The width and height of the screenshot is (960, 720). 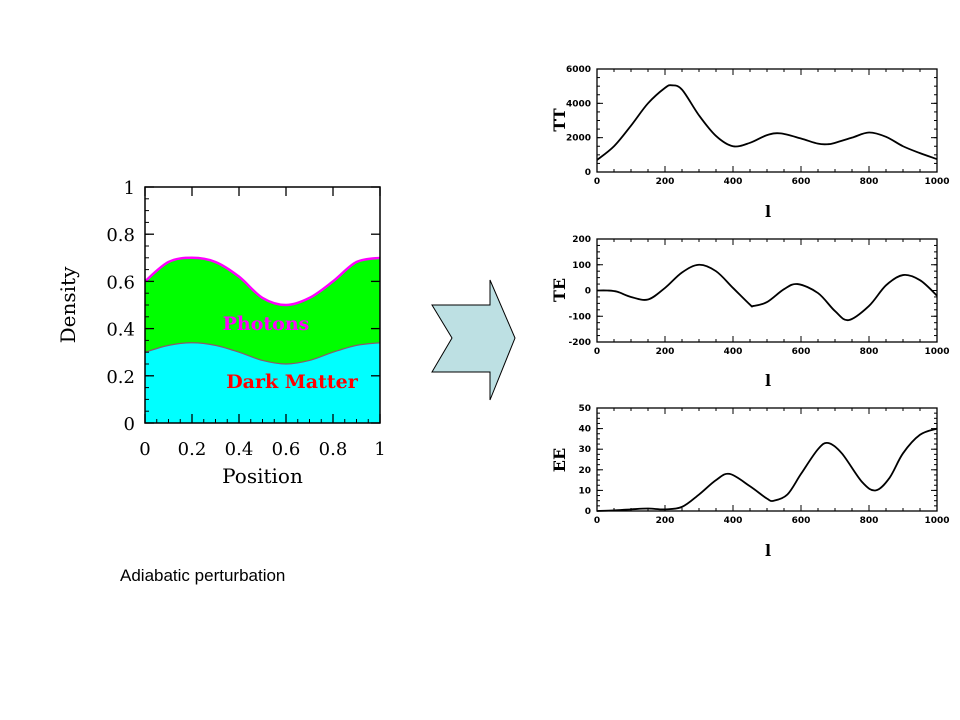 What do you see at coordinates (869, 521) in the screenshot?
I see `ee-x-tick-label: 800` at bounding box center [869, 521].